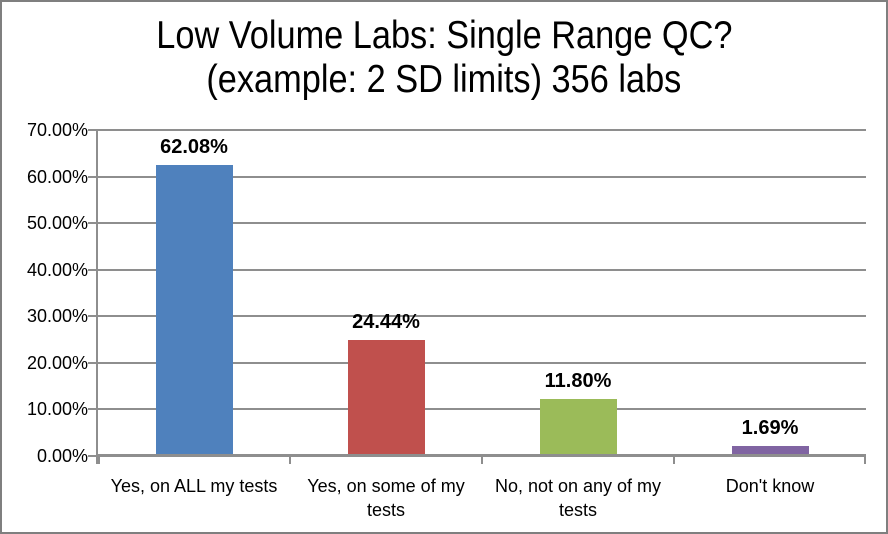  I want to click on bar-No, not on any of my tests, so click(578, 426).